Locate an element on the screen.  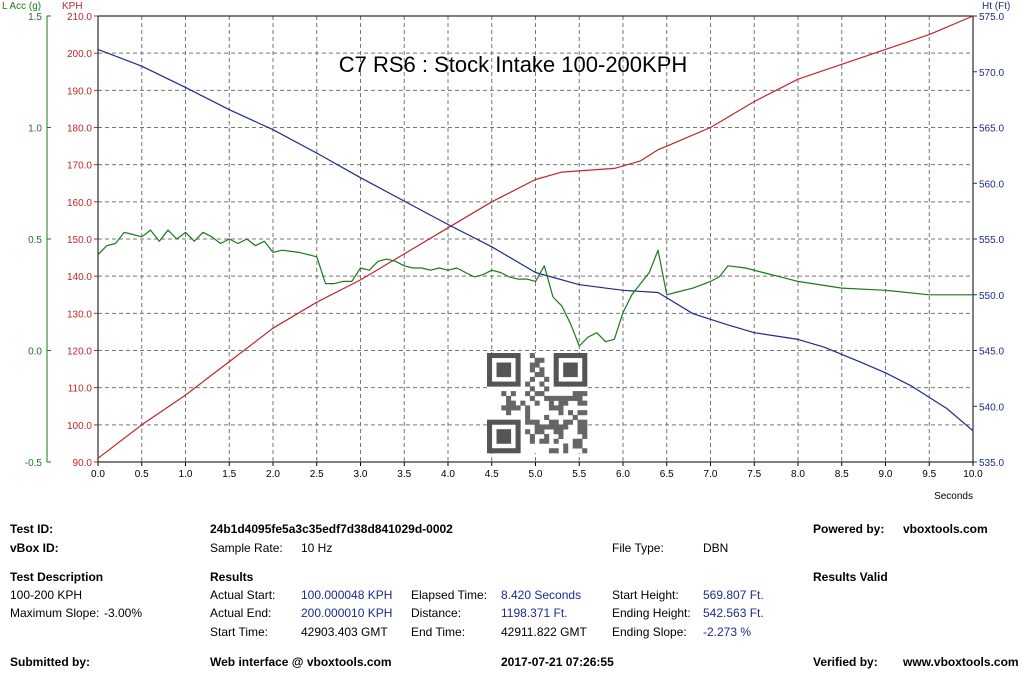
distance-value: 1198.371 Ft. is located at coordinates (534, 613).